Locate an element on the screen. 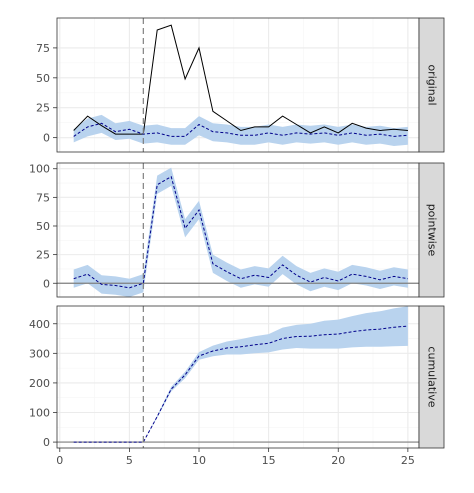  y-tick-label: 200 is located at coordinates (39, 383).